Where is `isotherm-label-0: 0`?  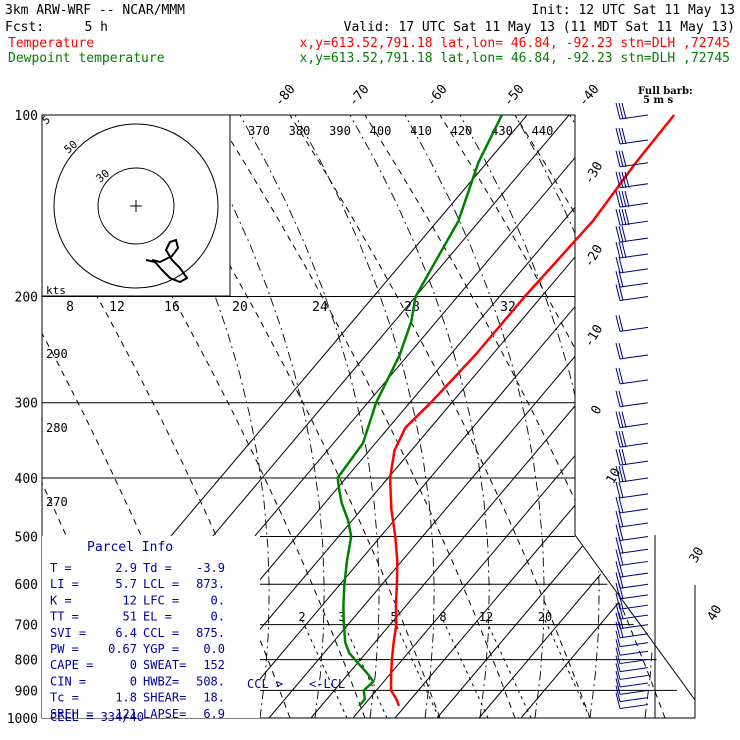 isotherm-label-0: 0 is located at coordinates (597, 410).